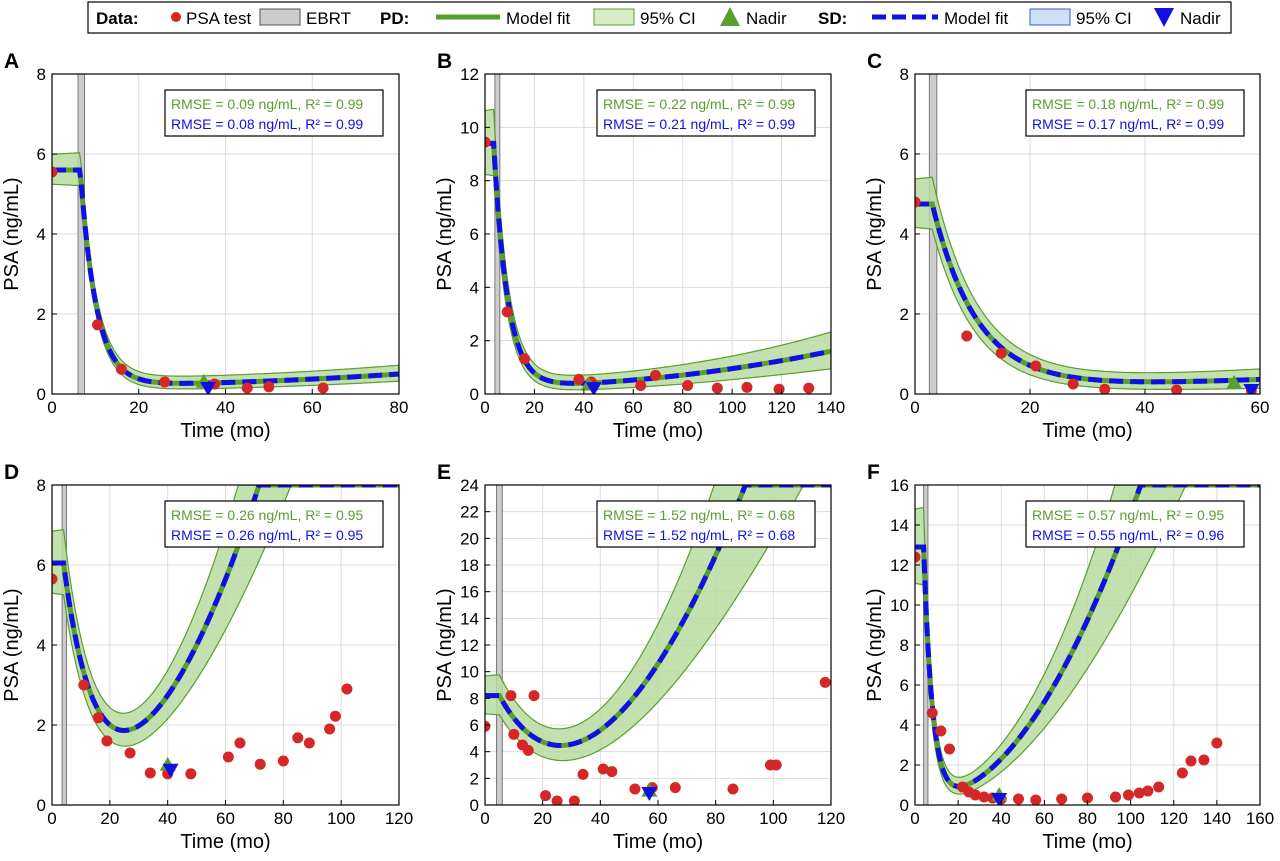  Describe the element at coordinates (649, 794) in the screenshot. I see `sd-nadir-marker` at that location.